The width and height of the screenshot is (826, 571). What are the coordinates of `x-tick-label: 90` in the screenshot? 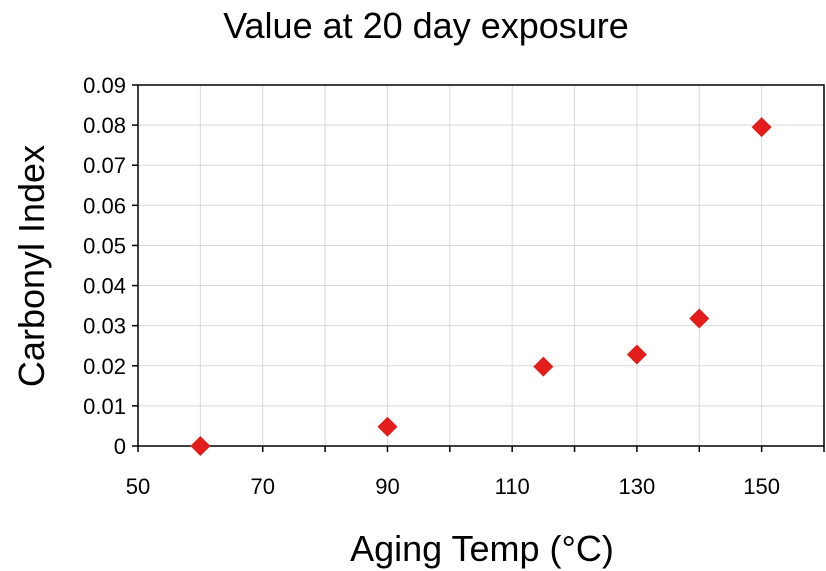 It's located at (387, 486).